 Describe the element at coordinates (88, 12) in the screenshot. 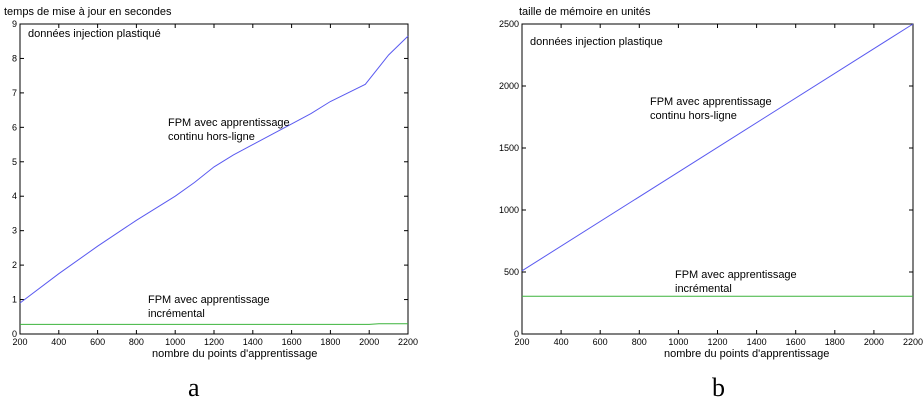

I see `chart-title: temps de mise à jour en secondes` at that location.